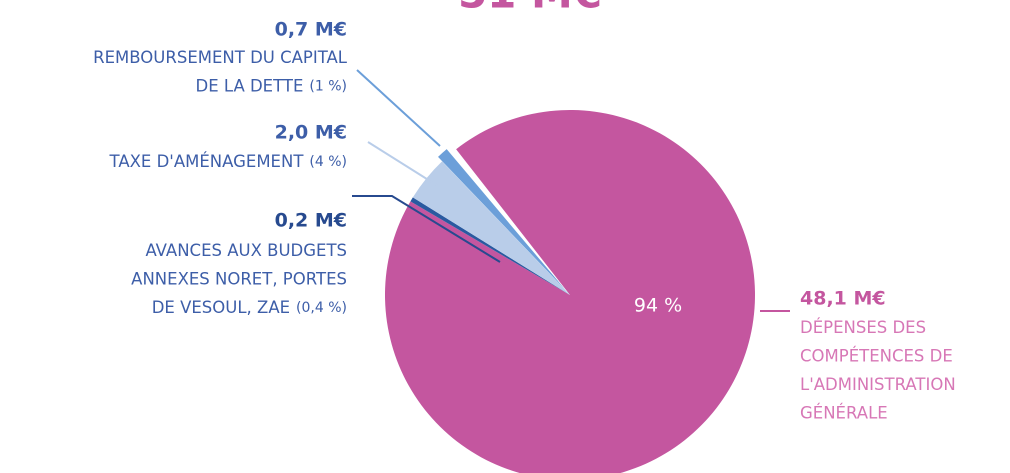 This screenshot has width=1010, height=473. Describe the element at coordinates (843, 299) in the screenshot. I see `amount-label: 48,1 M€` at that location.